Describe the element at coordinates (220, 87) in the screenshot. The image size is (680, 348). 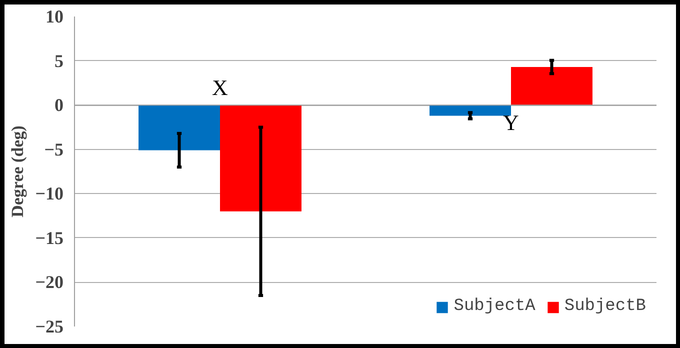
I see `x-tick-label: X` at that location.